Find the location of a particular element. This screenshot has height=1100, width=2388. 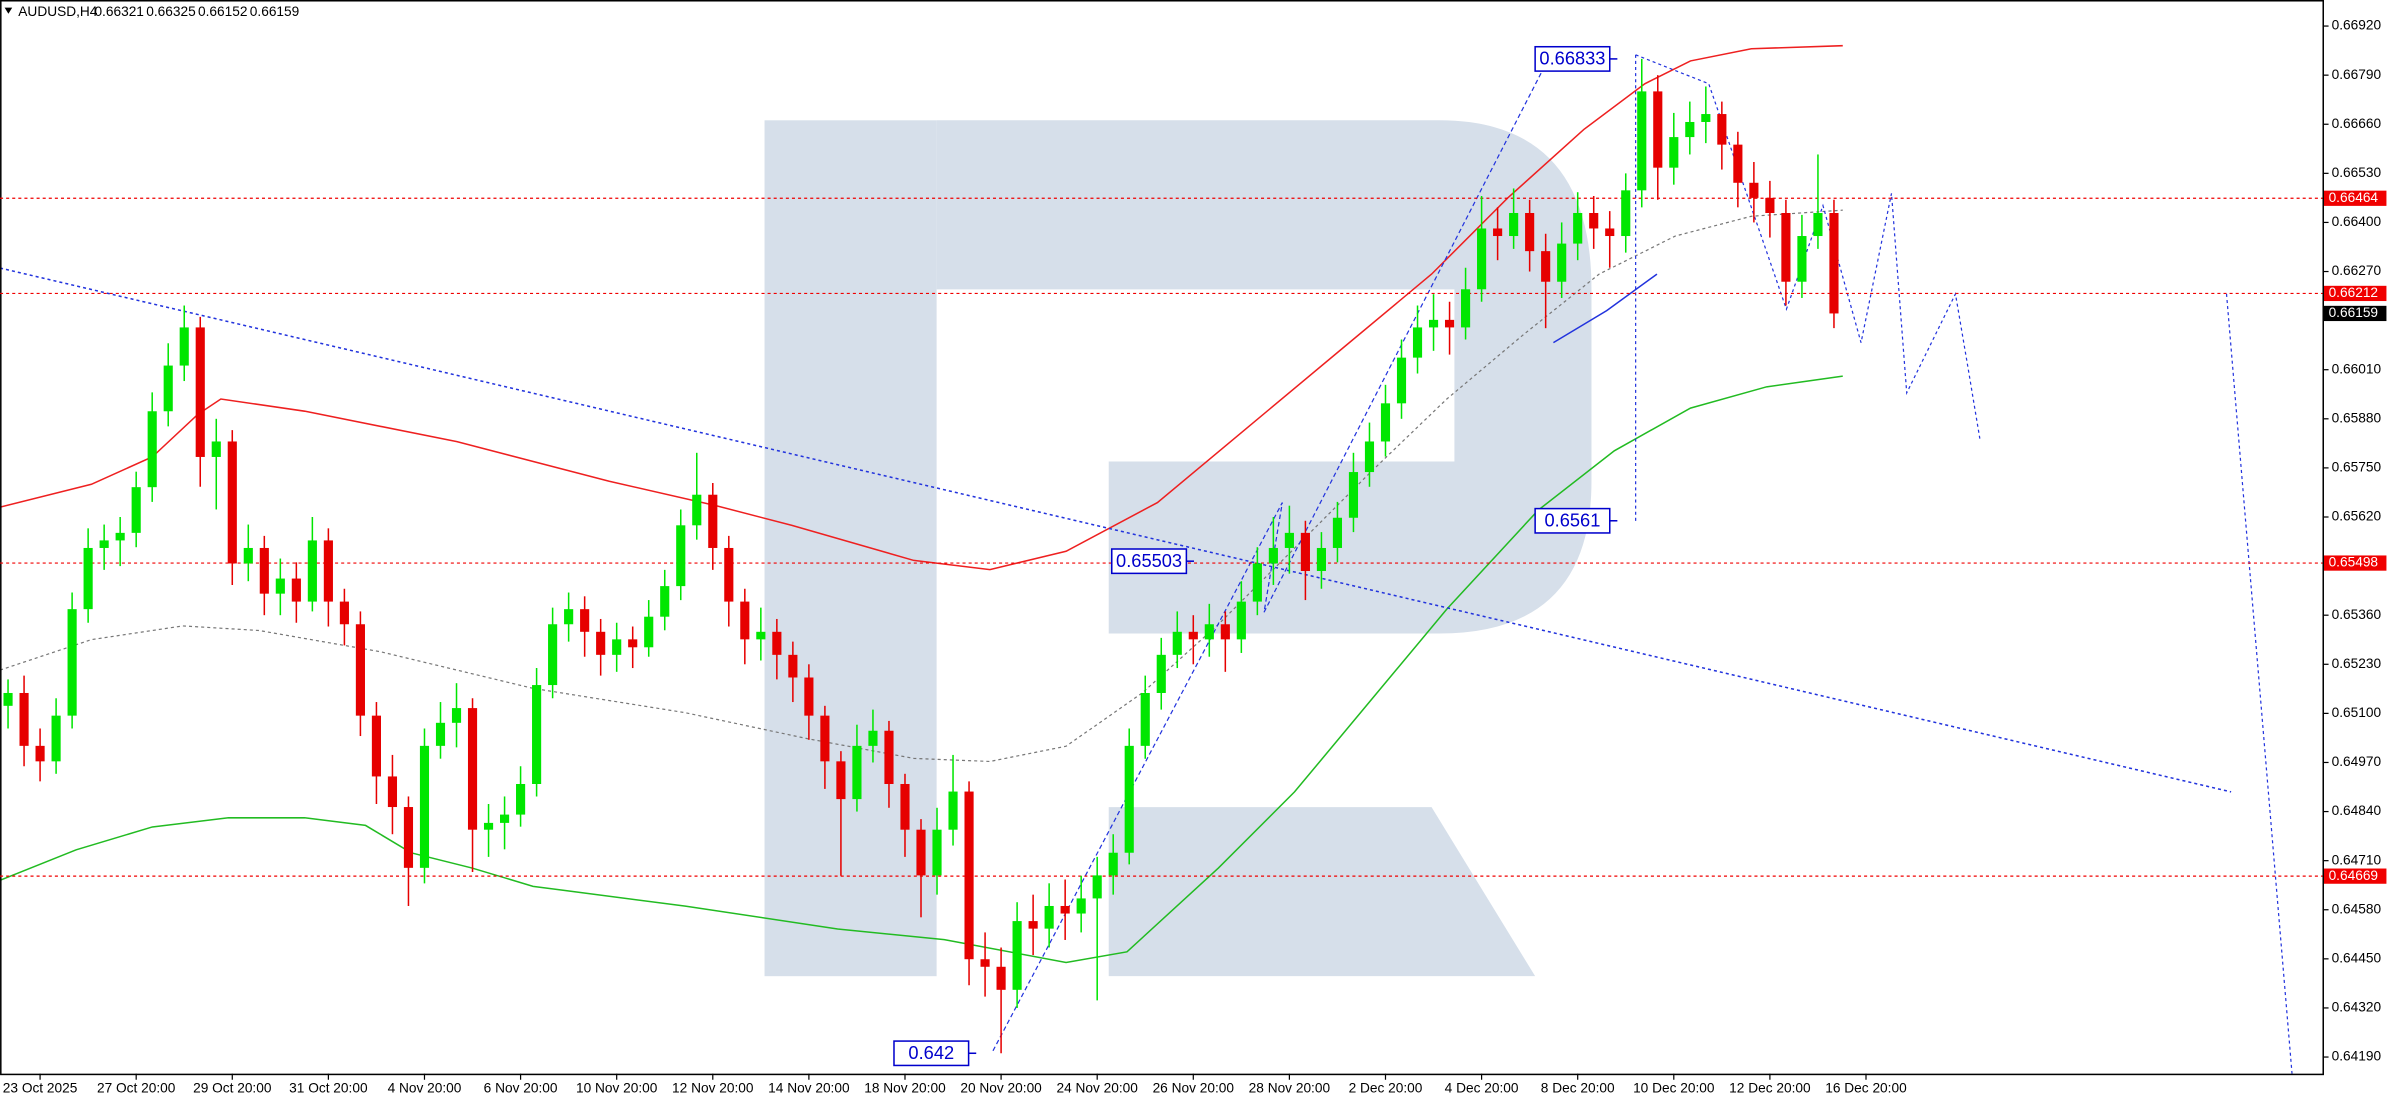

last-price-label: 0.66159 is located at coordinates (2353, 312).